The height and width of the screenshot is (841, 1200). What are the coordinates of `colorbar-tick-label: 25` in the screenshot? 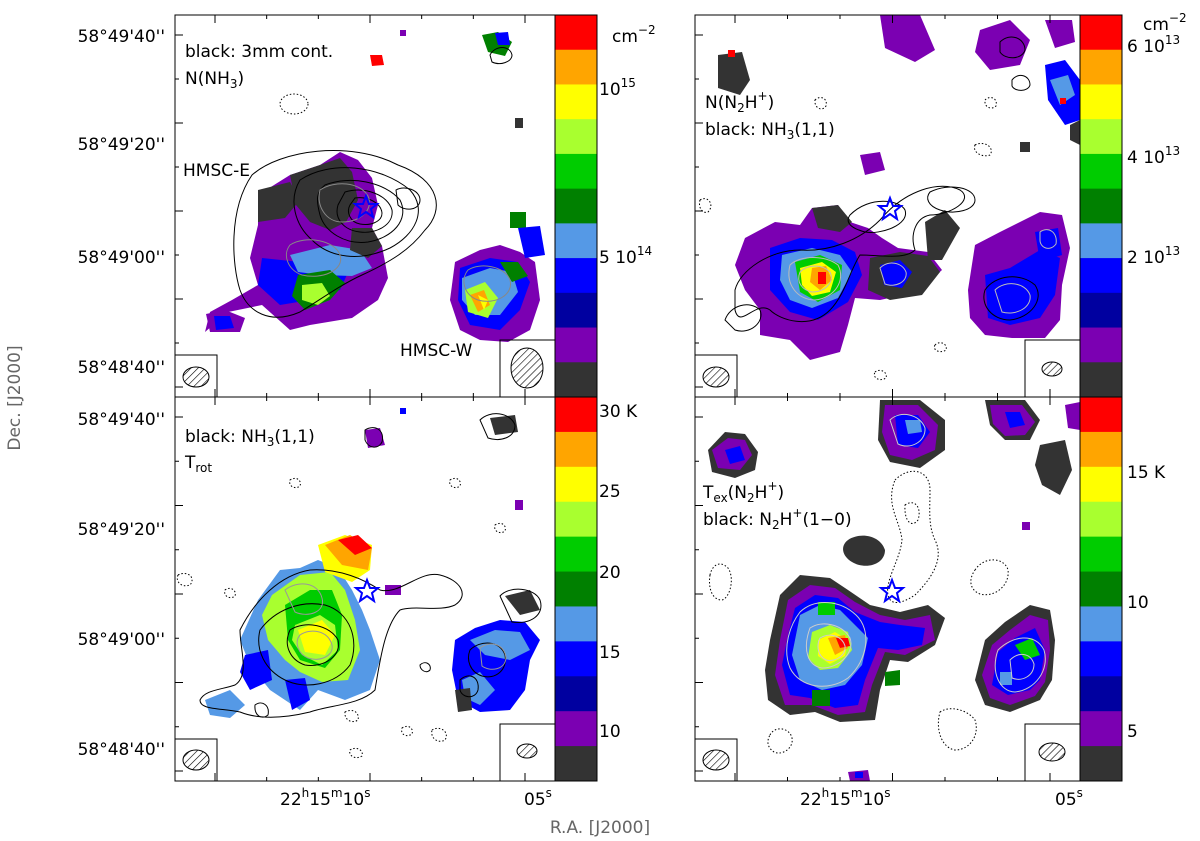 It's located at (610, 492).